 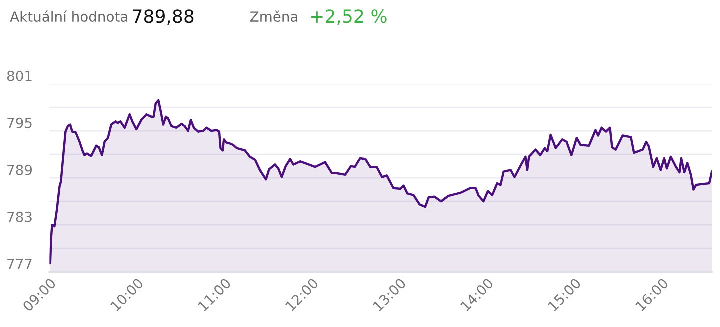 What do you see at coordinates (20, 170) in the screenshot?
I see `y-tick-label: 789` at bounding box center [20, 170].